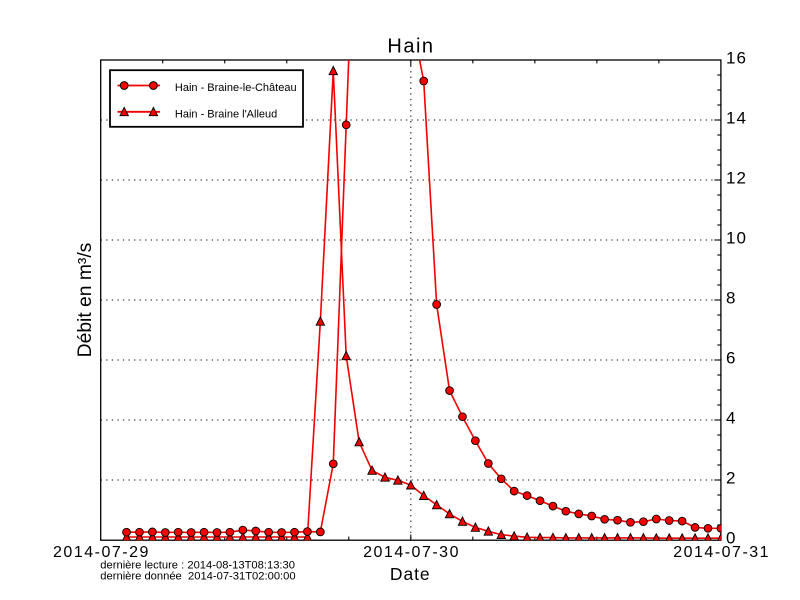  What do you see at coordinates (236, 88) in the screenshot?
I see `svg-text: Hain - Braine-le-Château` at bounding box center [236, 88].